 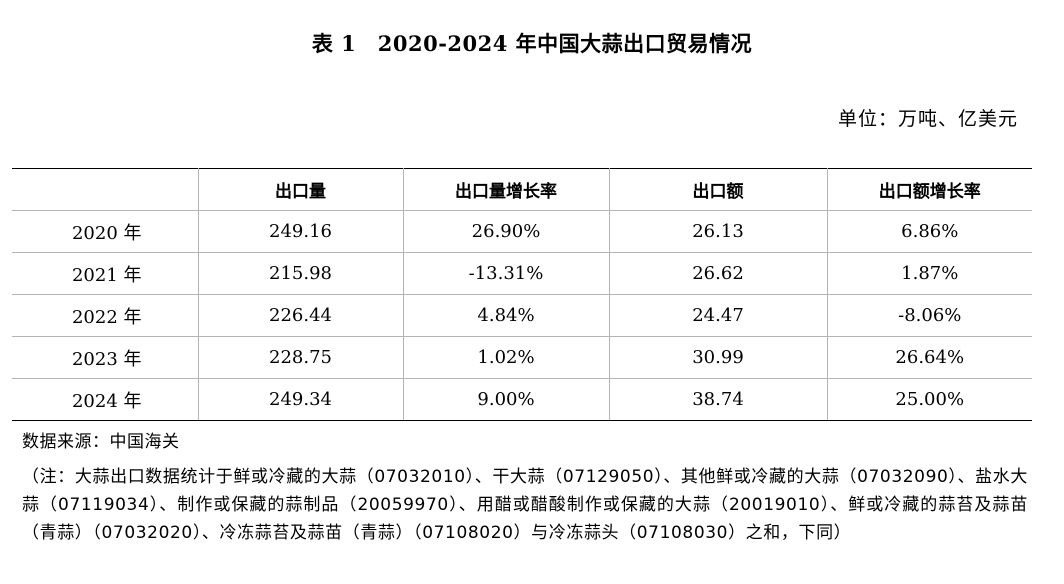 What do you see at coordinates (105, 357) in the screenshot?
I see `year-cell: 2023 年` at bounding box center [105, 357].